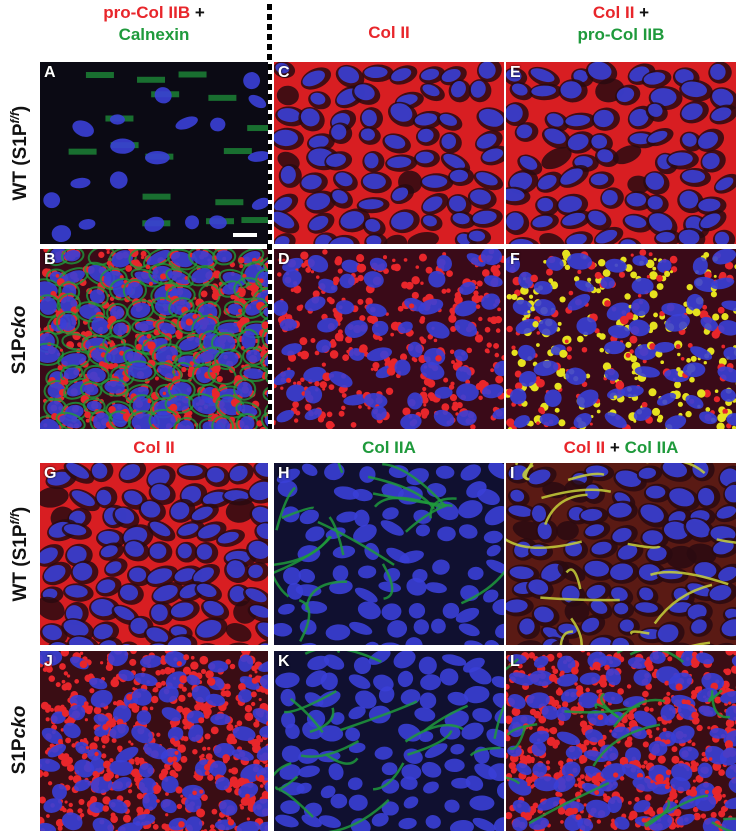  I want to click on header-col-iia: Col IIA, so click(651, 447).